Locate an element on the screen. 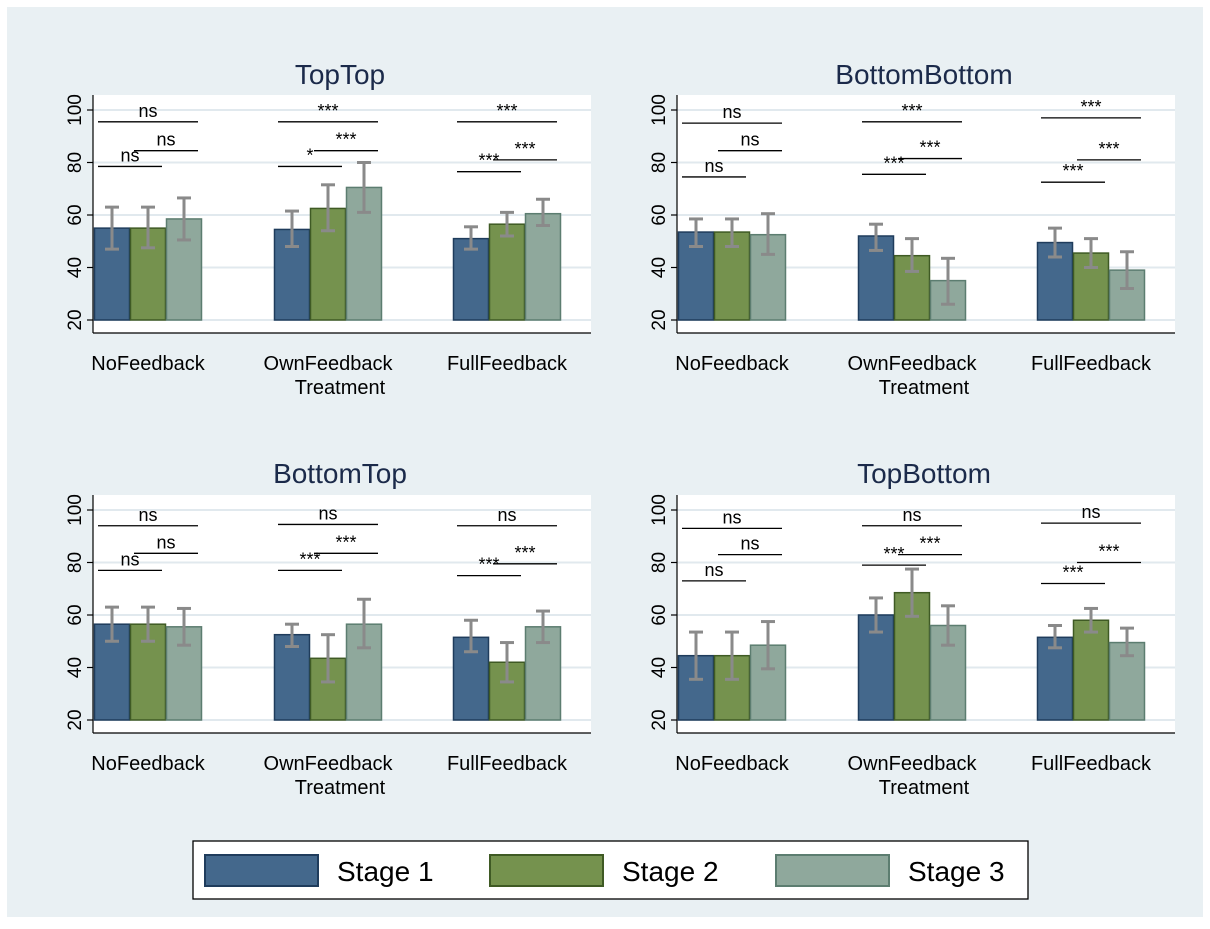 The width and height of the screenshot is (1210, 929). legend-label: Stage 3 is located at coordinates (956, 871).